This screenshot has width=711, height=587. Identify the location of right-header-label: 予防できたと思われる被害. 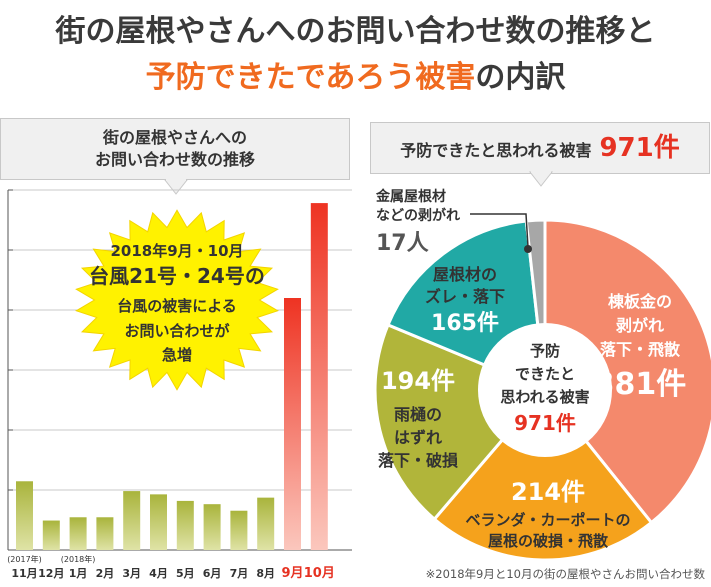
(496, 150).